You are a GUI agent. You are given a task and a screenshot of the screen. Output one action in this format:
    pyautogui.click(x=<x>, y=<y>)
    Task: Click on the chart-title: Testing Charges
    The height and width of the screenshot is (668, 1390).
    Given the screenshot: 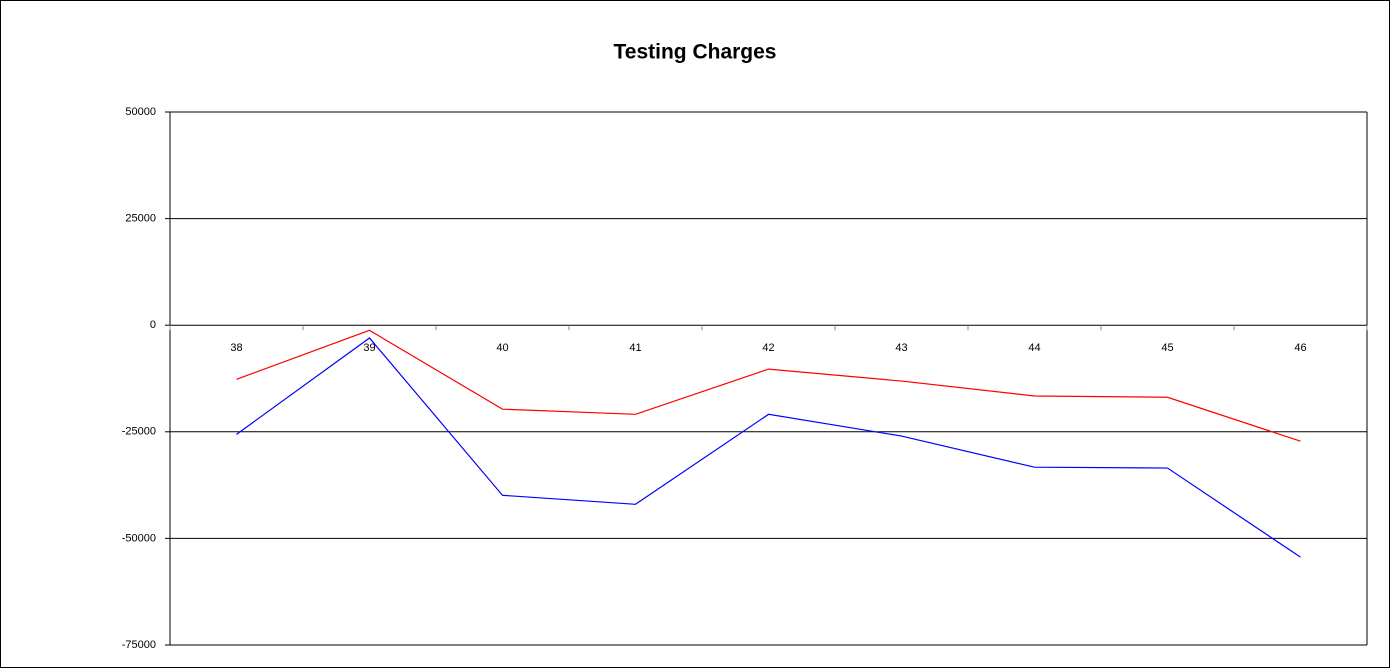 What is the action you would take?
    pyautogui.click(x=695, y=52)
    